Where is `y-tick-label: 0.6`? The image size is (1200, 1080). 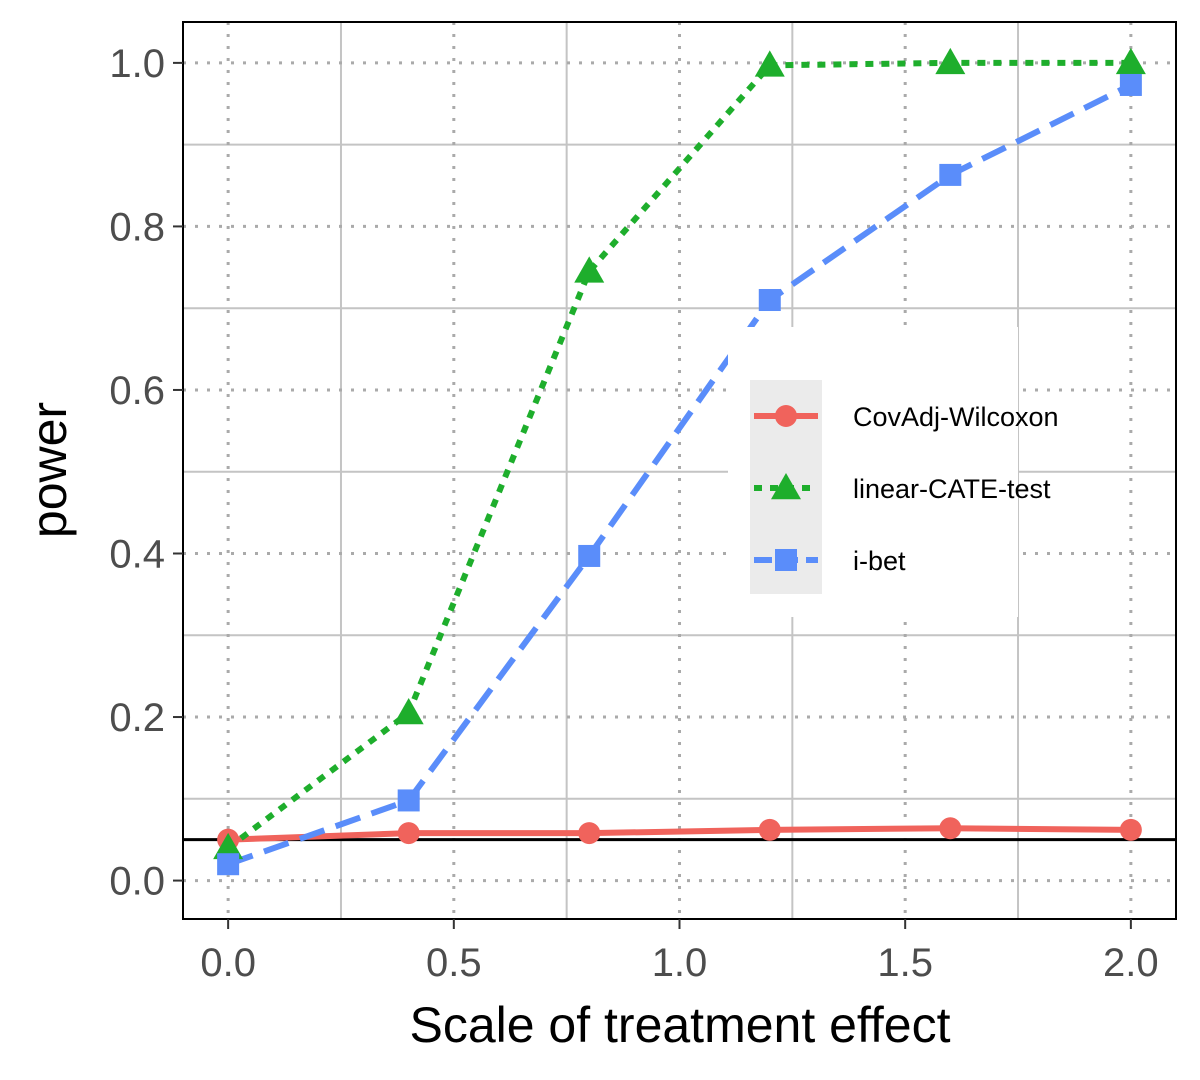 y-tick-label: 0.6 is located at coordinates (137, 391).